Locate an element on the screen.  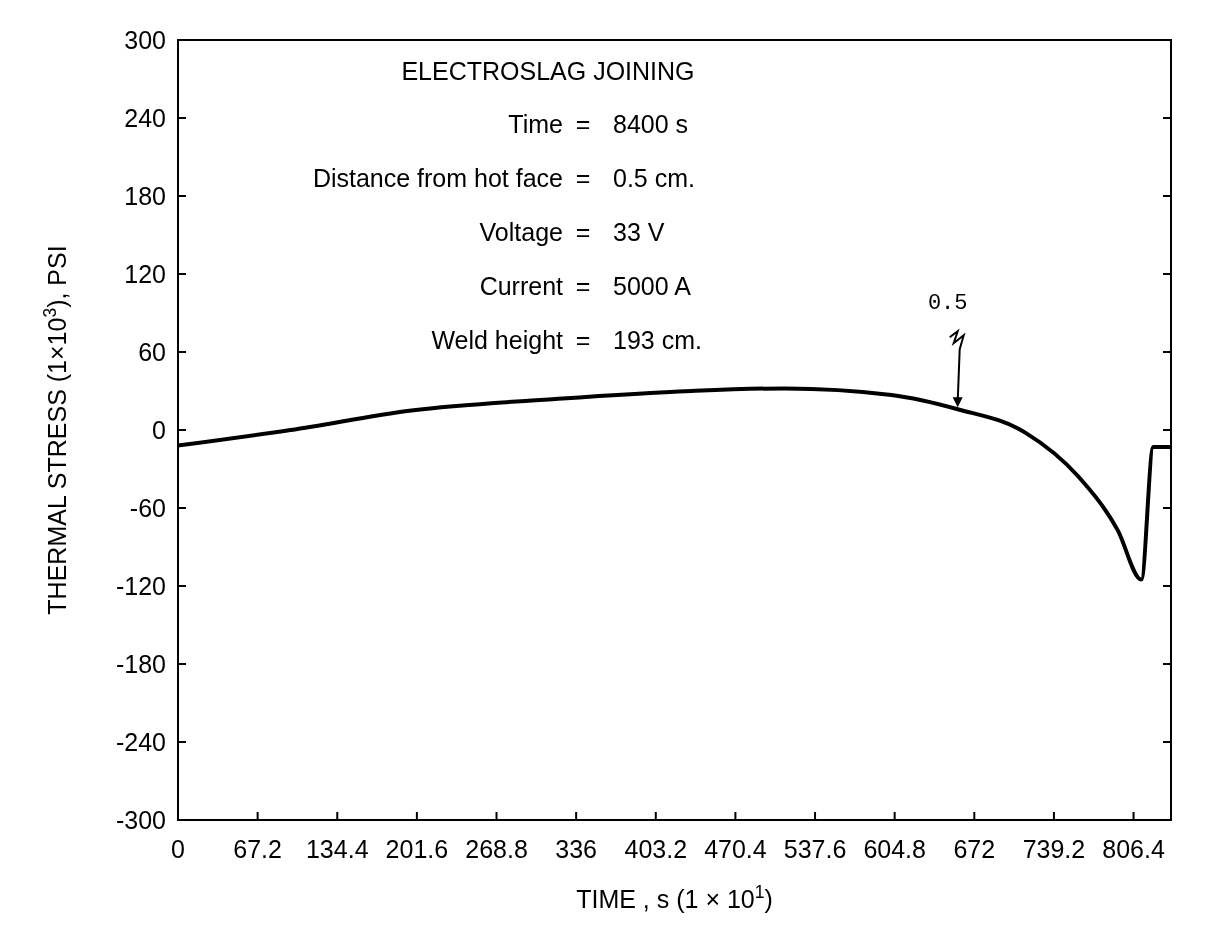
x-tick-label: 672 is located at coordinates (974, 849).